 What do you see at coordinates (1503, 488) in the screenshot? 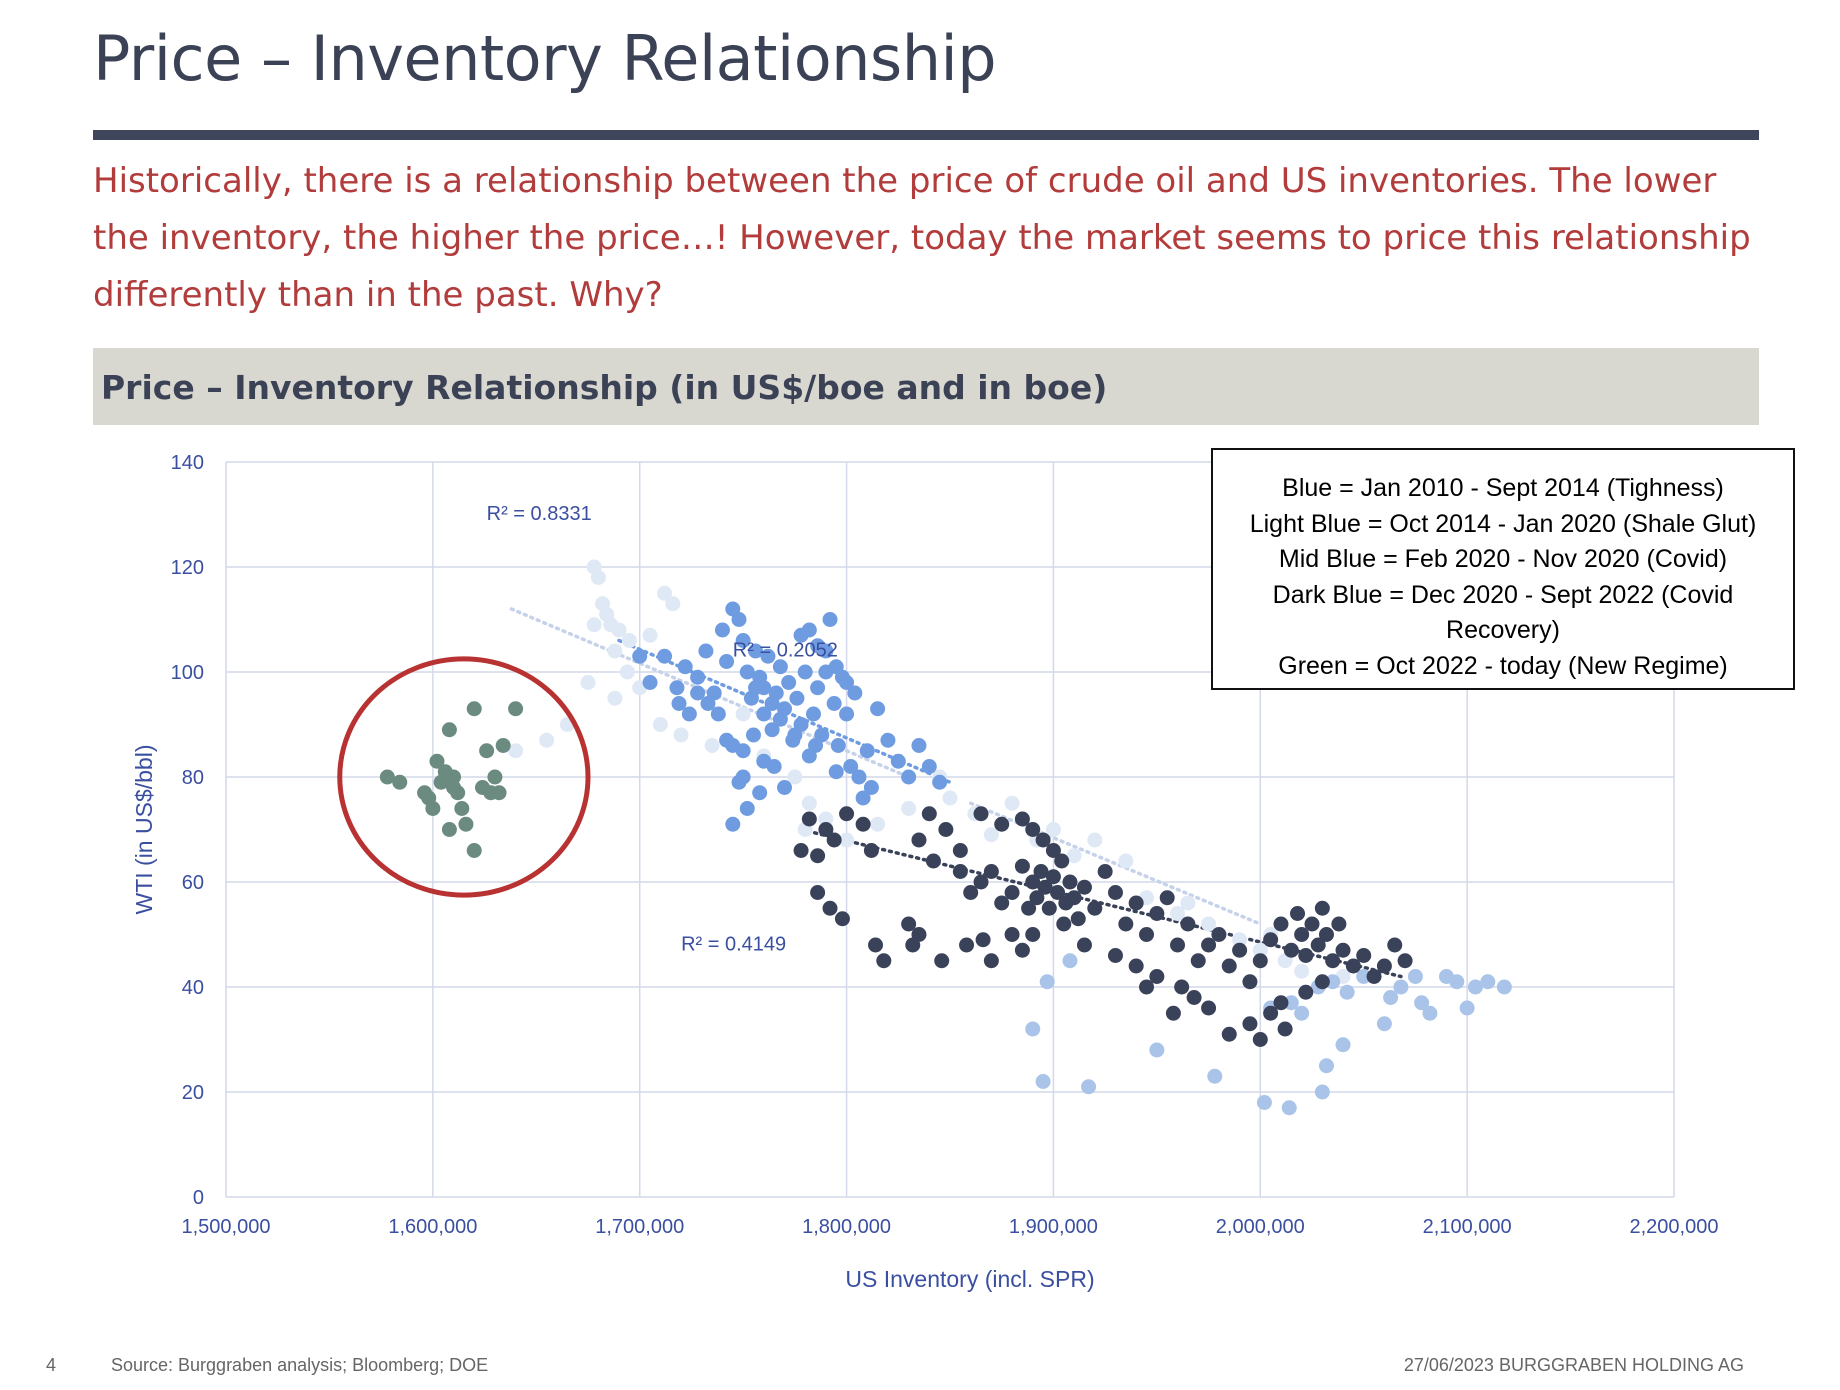
I see `legend-line-blue: Blue = Jan 2010 - Sept 2014 (Tighness)` at bounding box center [1503, 488].